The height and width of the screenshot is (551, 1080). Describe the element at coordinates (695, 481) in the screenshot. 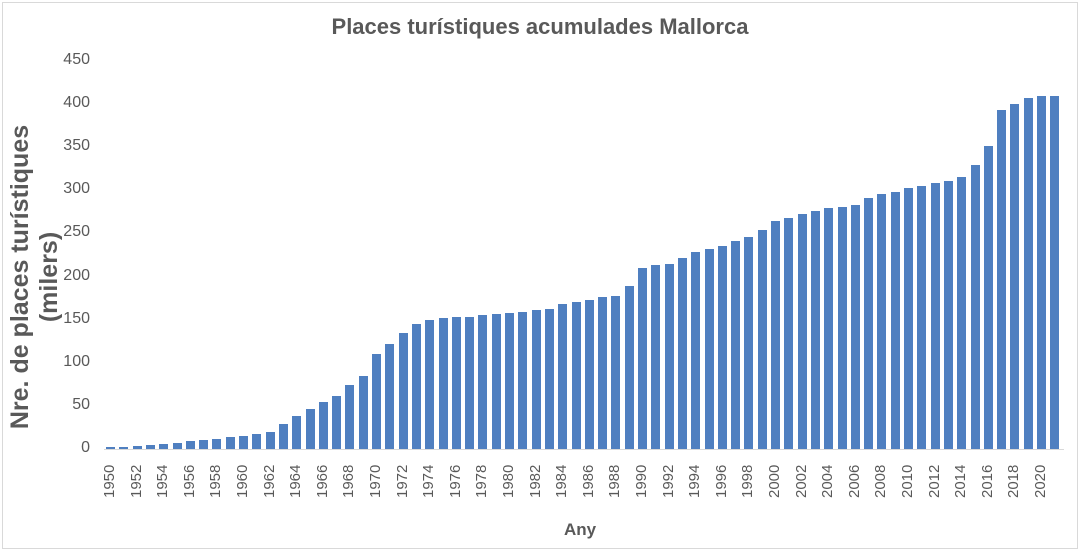

I see `x-tick-label: 1994` at that location.